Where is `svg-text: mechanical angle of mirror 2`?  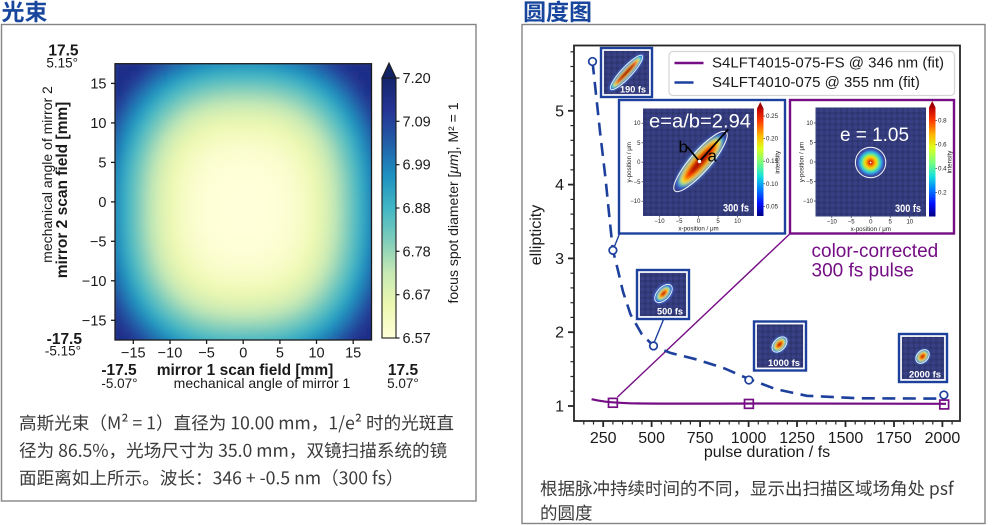
svg-text: mechanical angle of mirror 2 is located at coordinates (47, 174).